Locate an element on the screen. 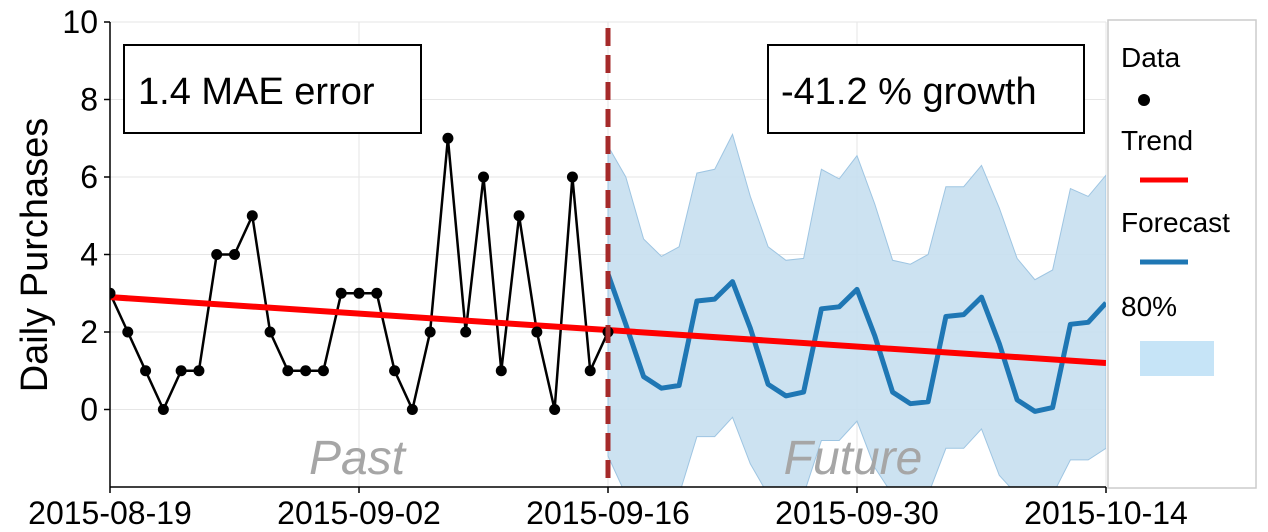  legend-forecast-label: Forecast is located at coordinates (1175, 222).